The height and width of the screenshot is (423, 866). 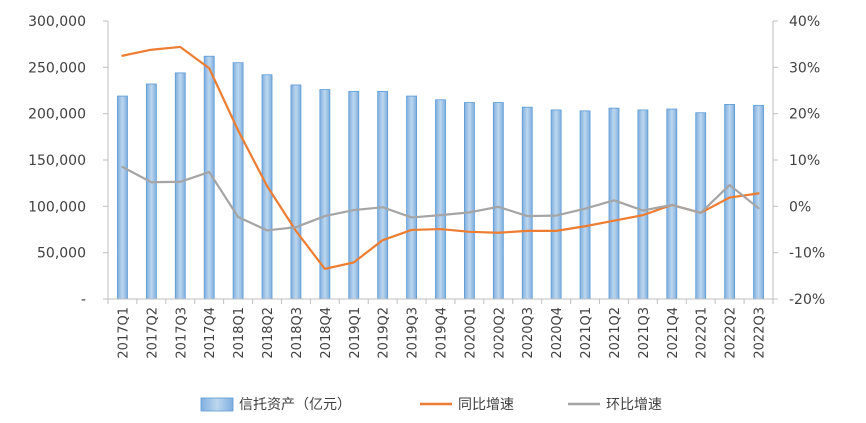 I want to click on x-tick-label: 2017Q1, so click(x=123, y=333).